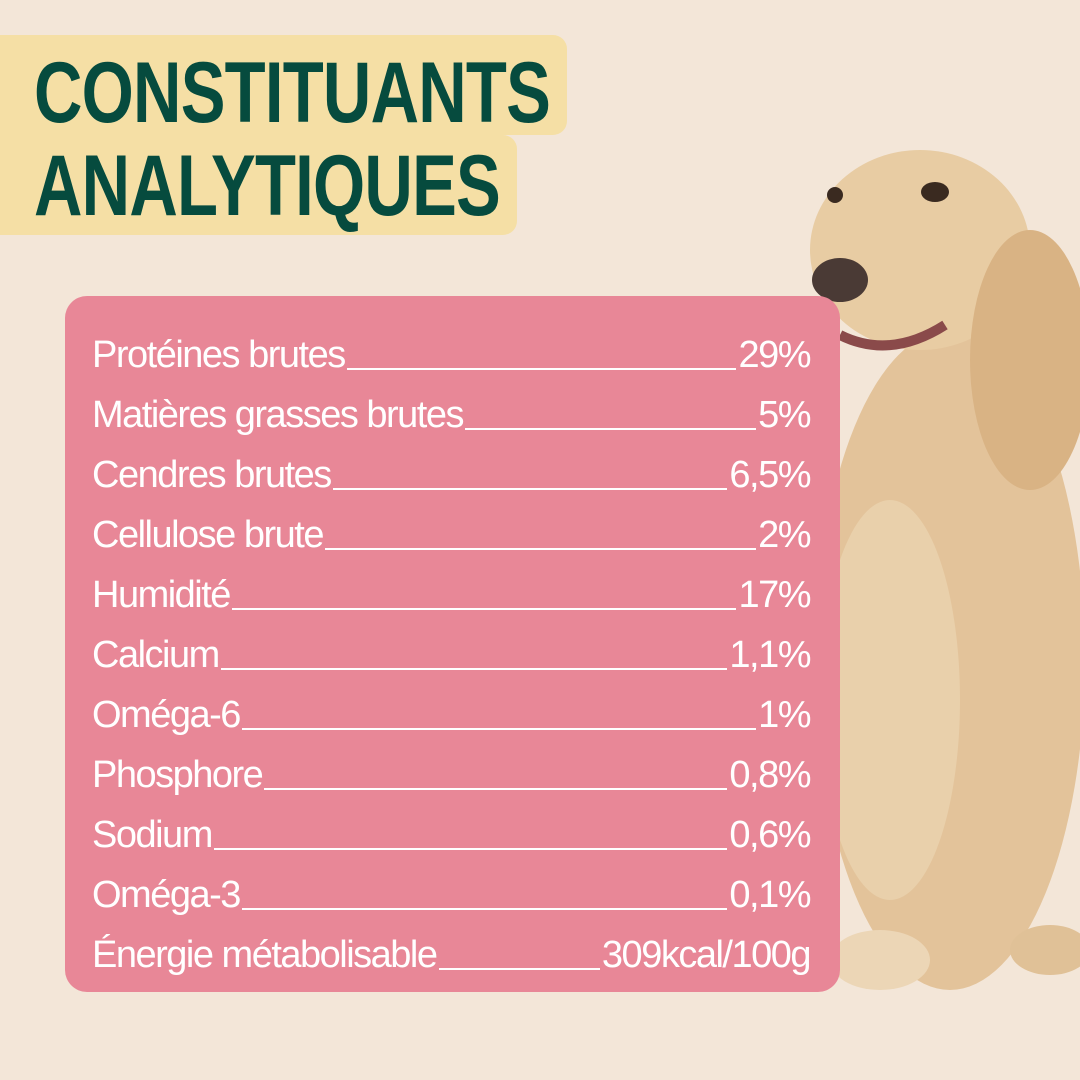 This screenshot has height=1080, width=1080. Describe the element at coordinates (784, 415) in the screenshot. I see `row-value: 5%` at that location.